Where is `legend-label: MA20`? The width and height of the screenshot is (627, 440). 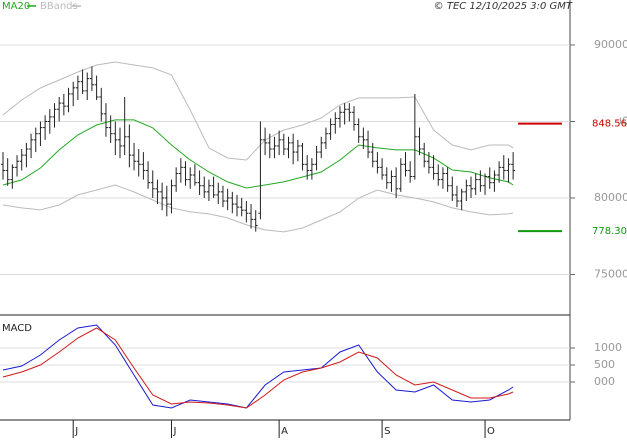
legend-label: MA20 is located at coordinates (16, 6).